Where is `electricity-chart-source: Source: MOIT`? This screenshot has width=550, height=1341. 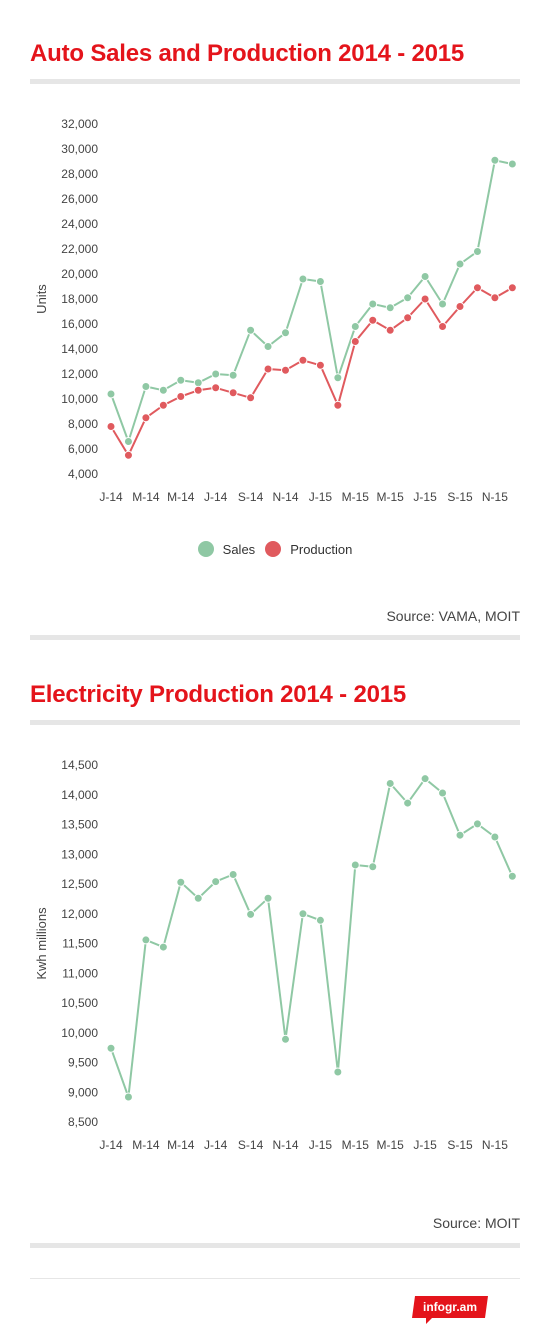
electricity-chart-source: Source: MOIT is located at coordinates (476, 1223).